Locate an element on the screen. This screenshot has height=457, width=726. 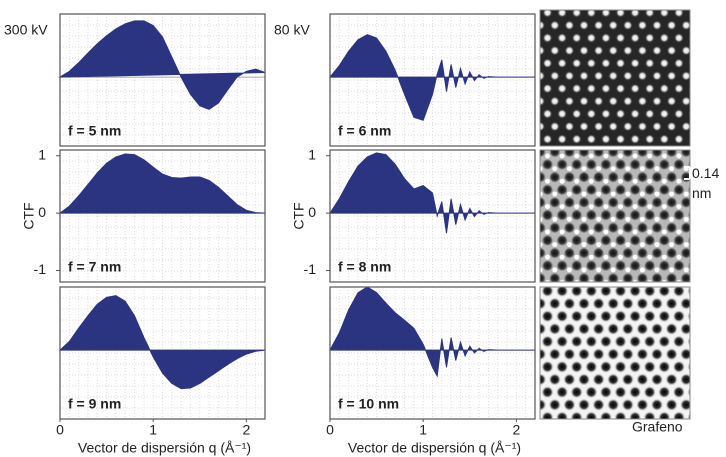
image-caption: Grafeno is located at coordinates (657, 427).